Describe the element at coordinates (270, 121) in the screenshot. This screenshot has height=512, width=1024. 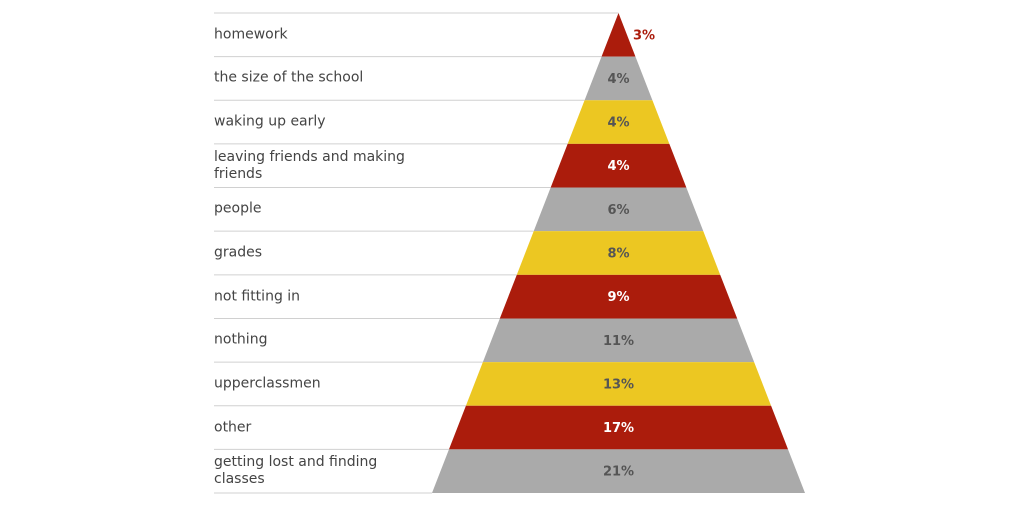
I see `category-label: waking up early` at that location.